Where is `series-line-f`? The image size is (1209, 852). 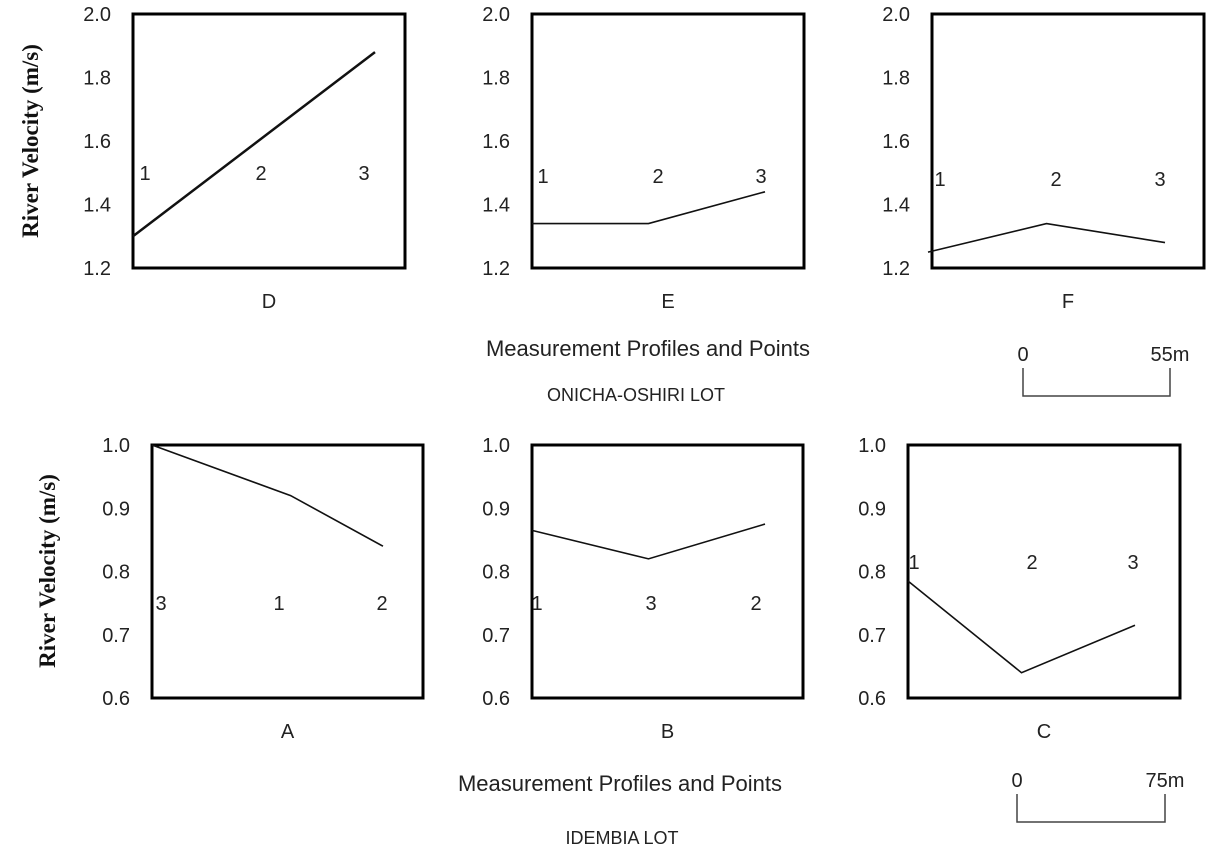 series-line-f is located at coordinates (1046, 237).